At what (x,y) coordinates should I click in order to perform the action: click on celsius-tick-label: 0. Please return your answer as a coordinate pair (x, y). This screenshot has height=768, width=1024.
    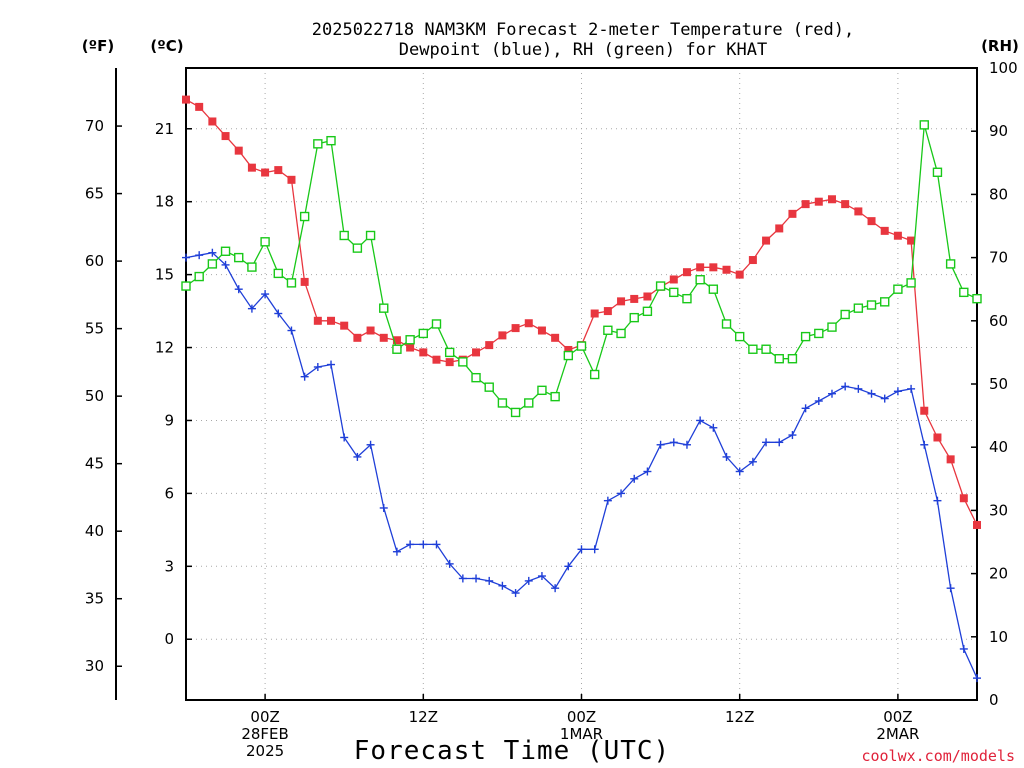
    Looking at the image, I should click on (169, 639).